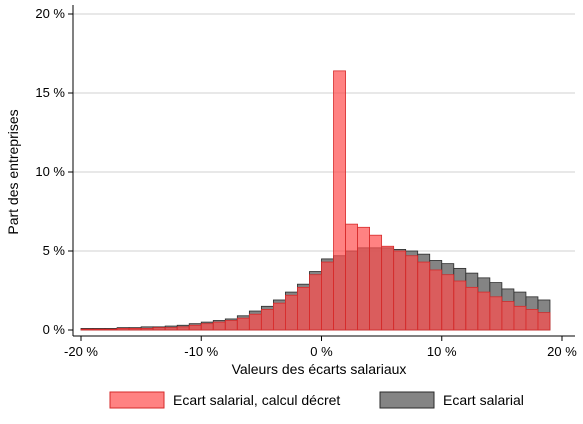  Describe the element at coordinates (201, 351) in the screenshot. I see `x-tick-label: -10 %` at that location.